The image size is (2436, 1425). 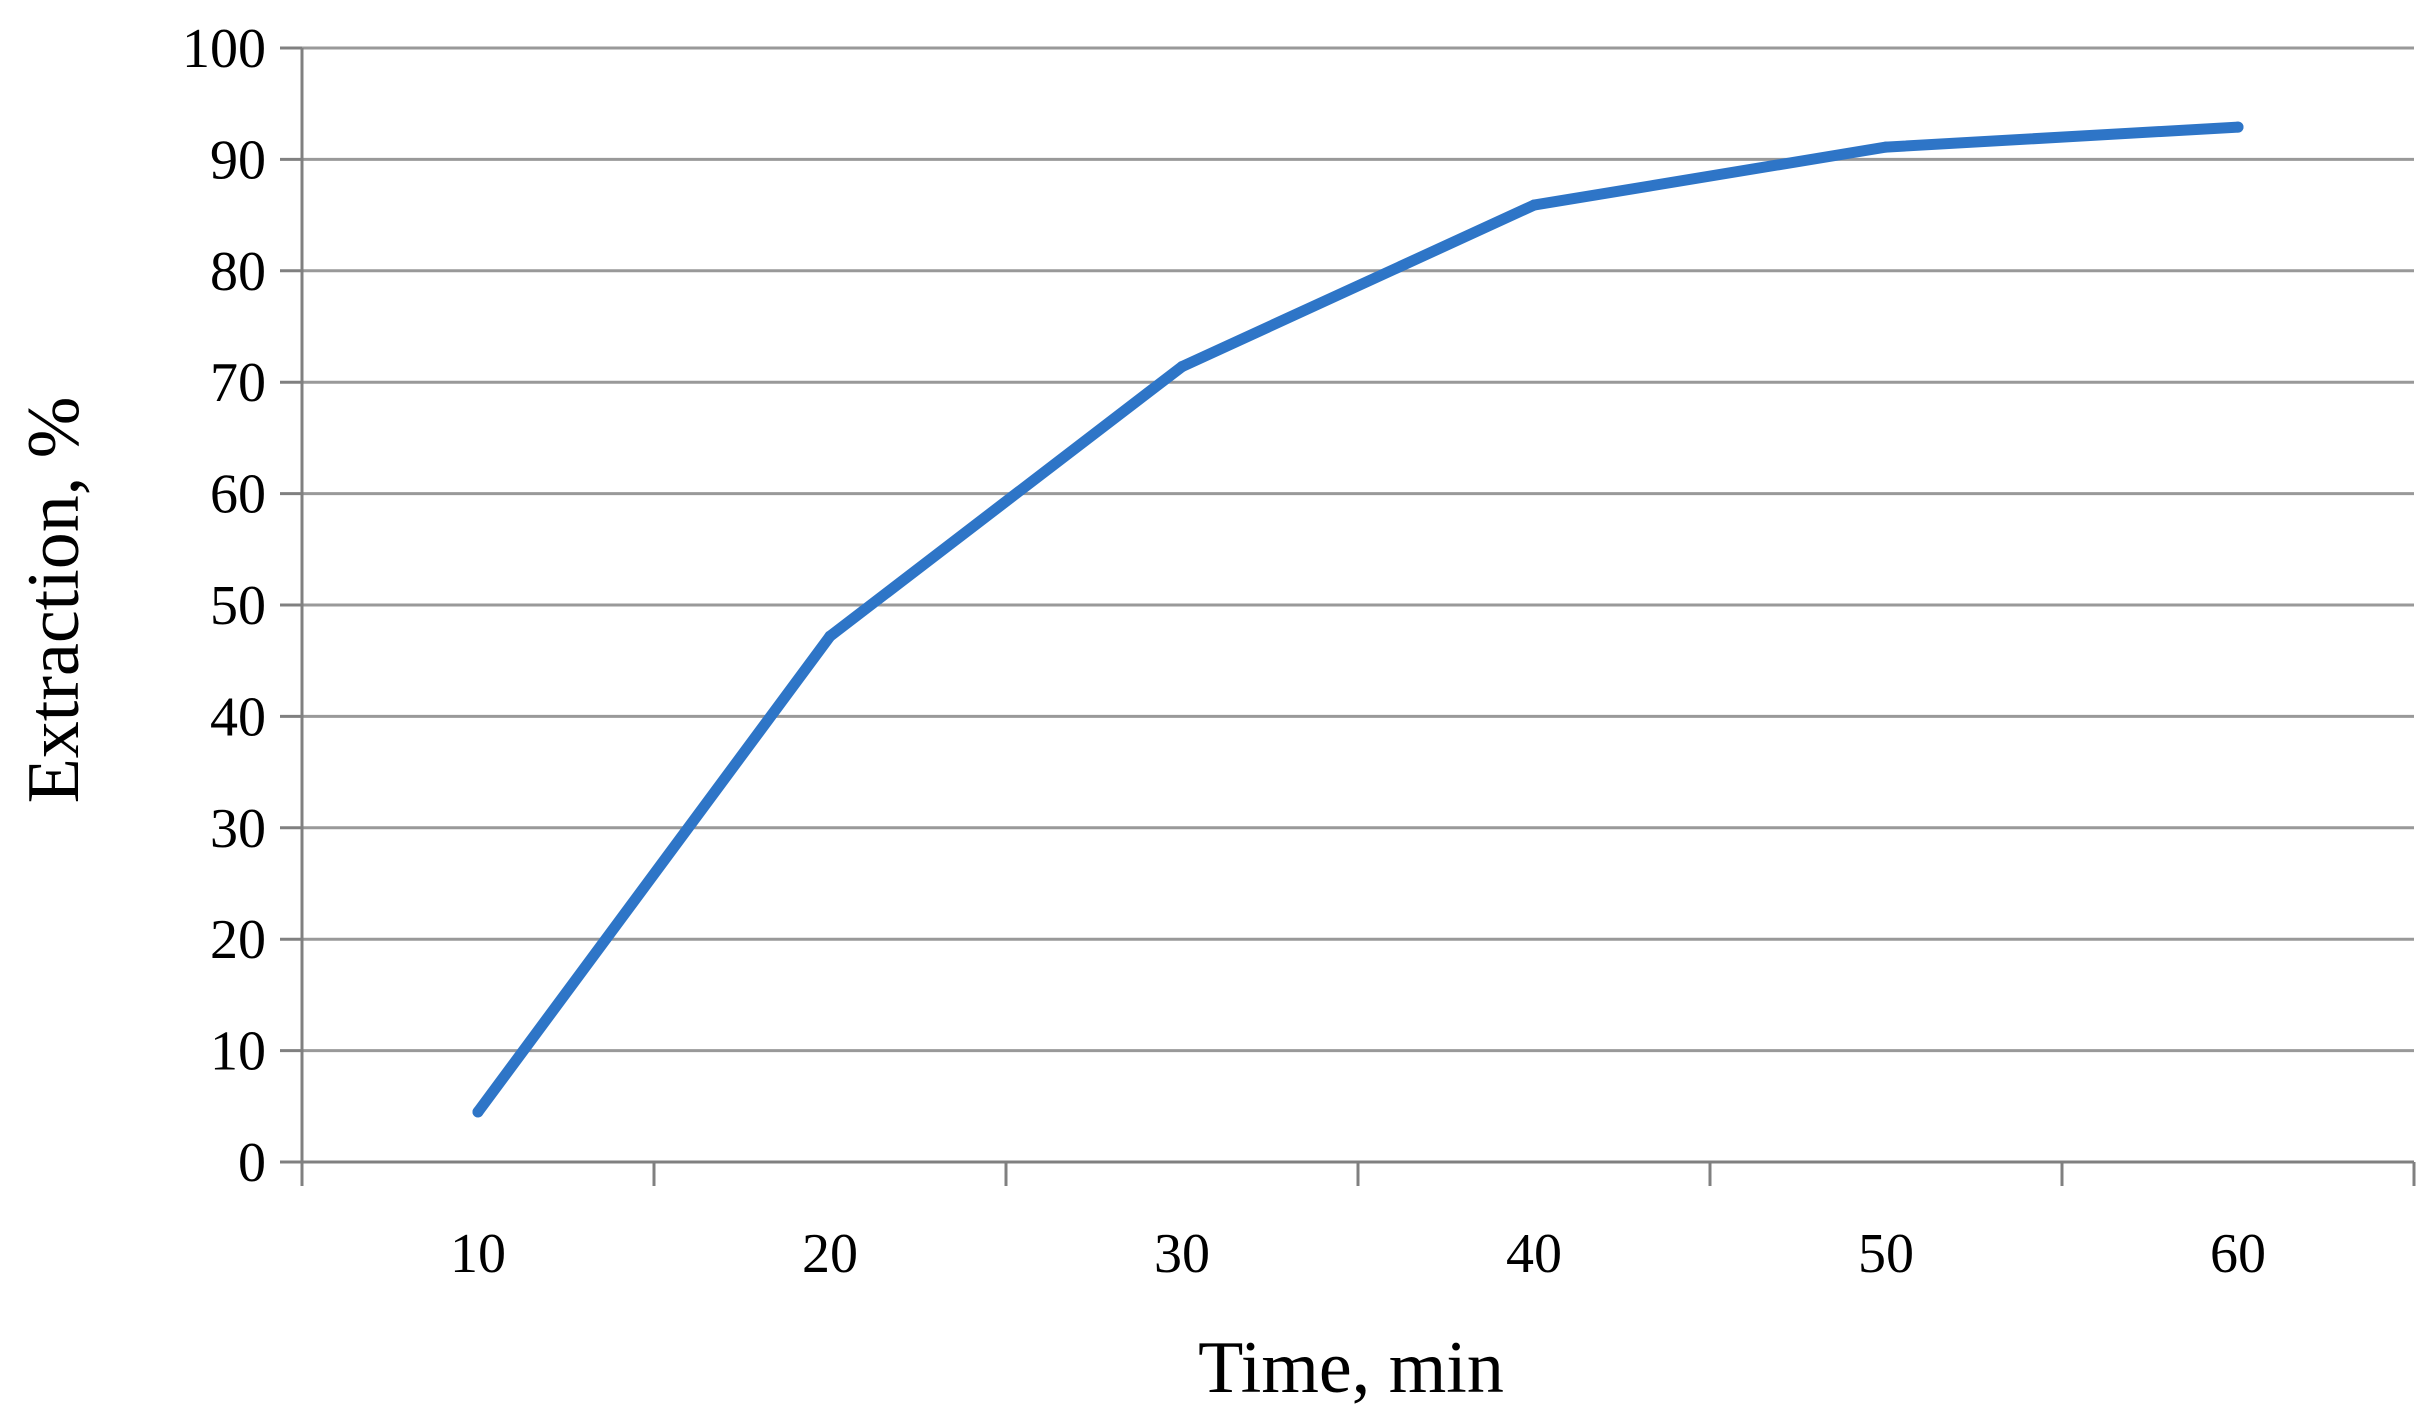 What do you see at coordinates (238, 383) in the screenshot?
I see `y-tick-label: 70` at bounding box center [238, 383].